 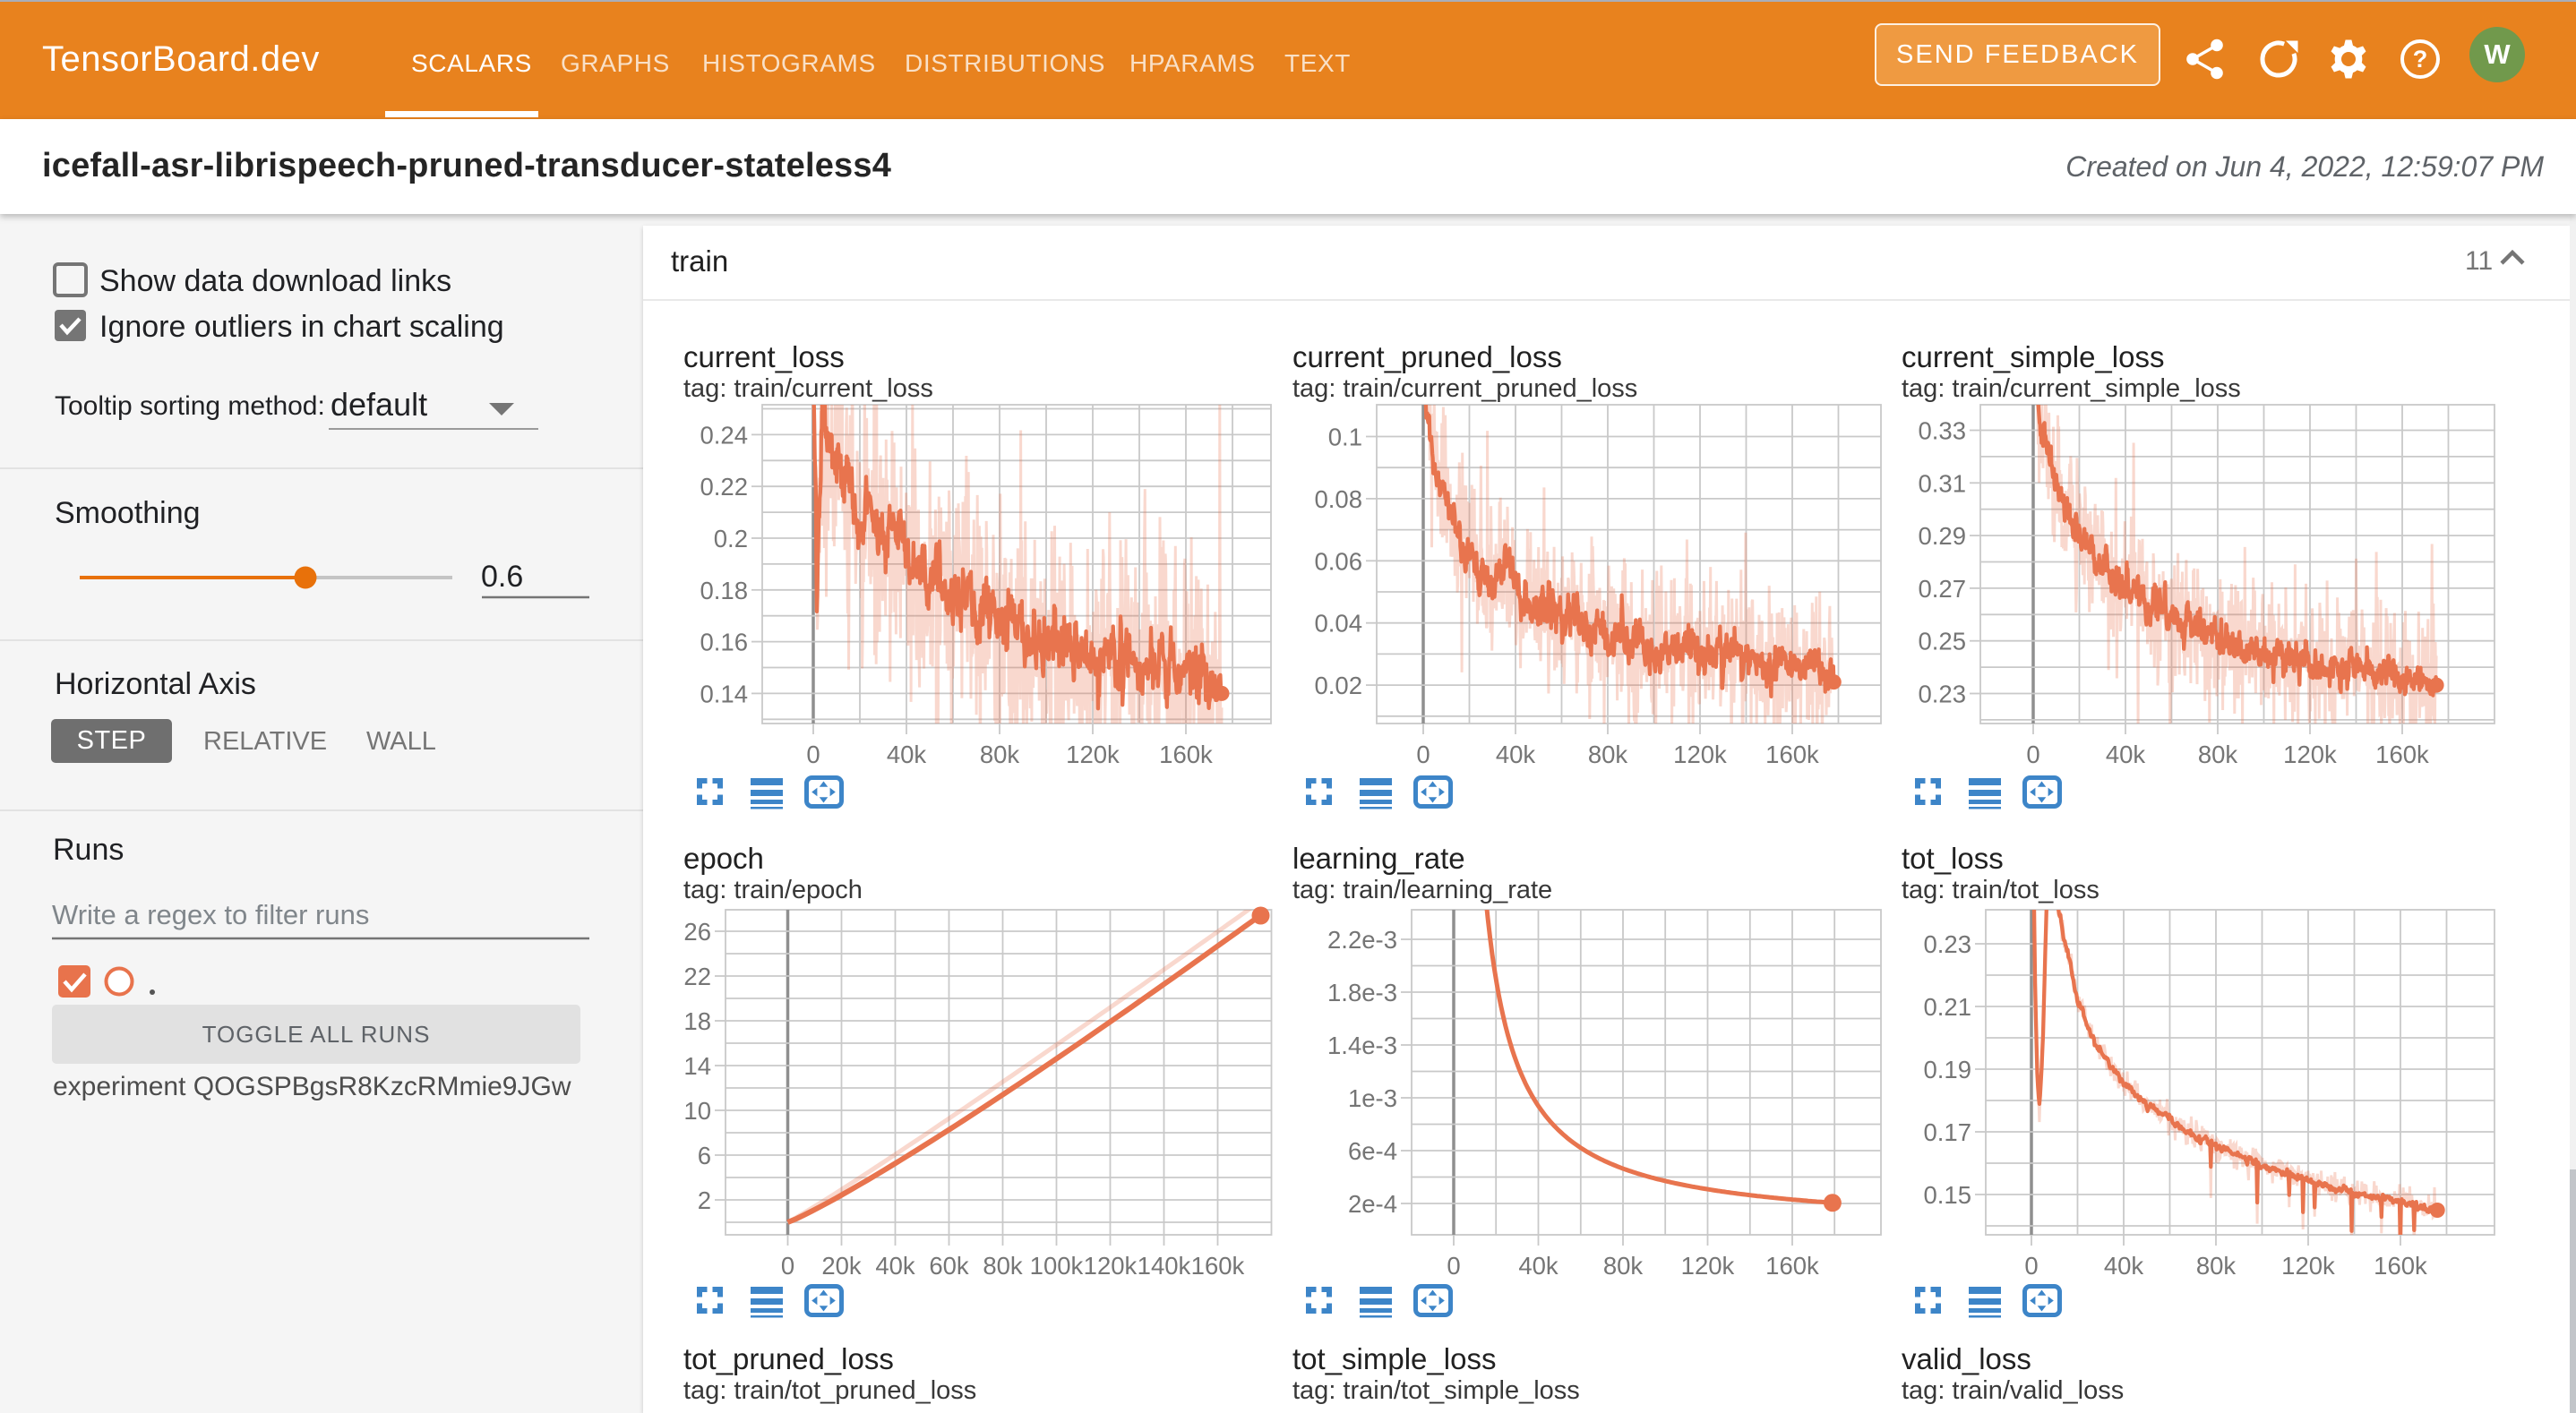 I want to click on svg-text: 2e-4, so click(x=1372, y=1204).